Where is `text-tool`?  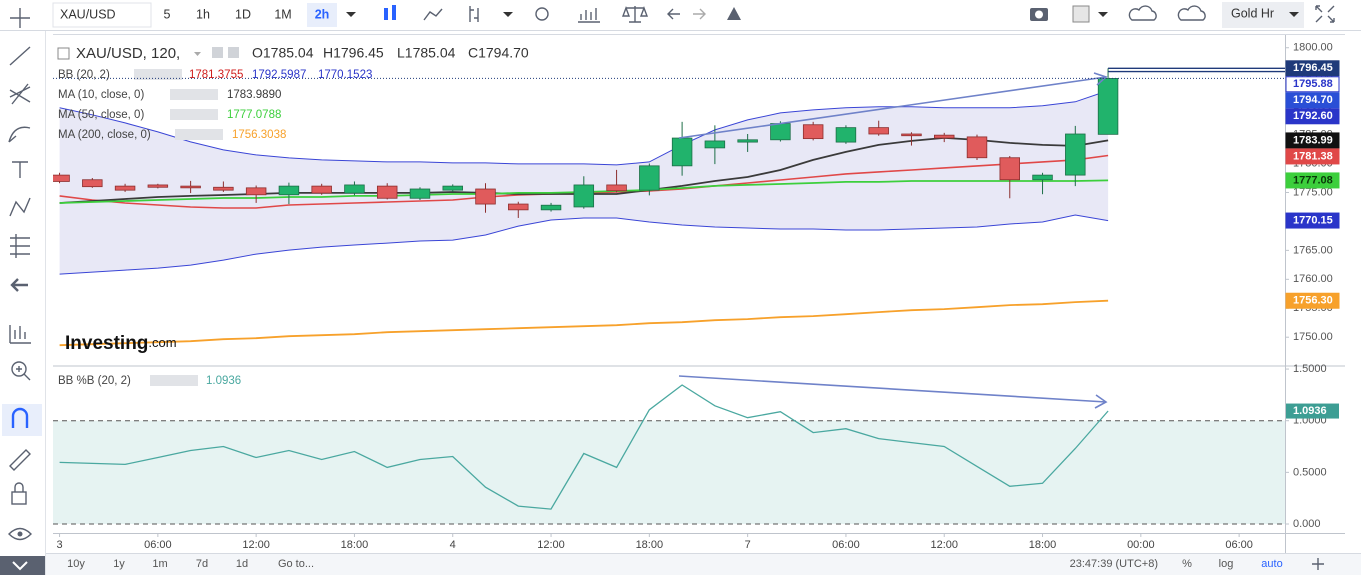 text-tool is located at coordinates (20, 169).